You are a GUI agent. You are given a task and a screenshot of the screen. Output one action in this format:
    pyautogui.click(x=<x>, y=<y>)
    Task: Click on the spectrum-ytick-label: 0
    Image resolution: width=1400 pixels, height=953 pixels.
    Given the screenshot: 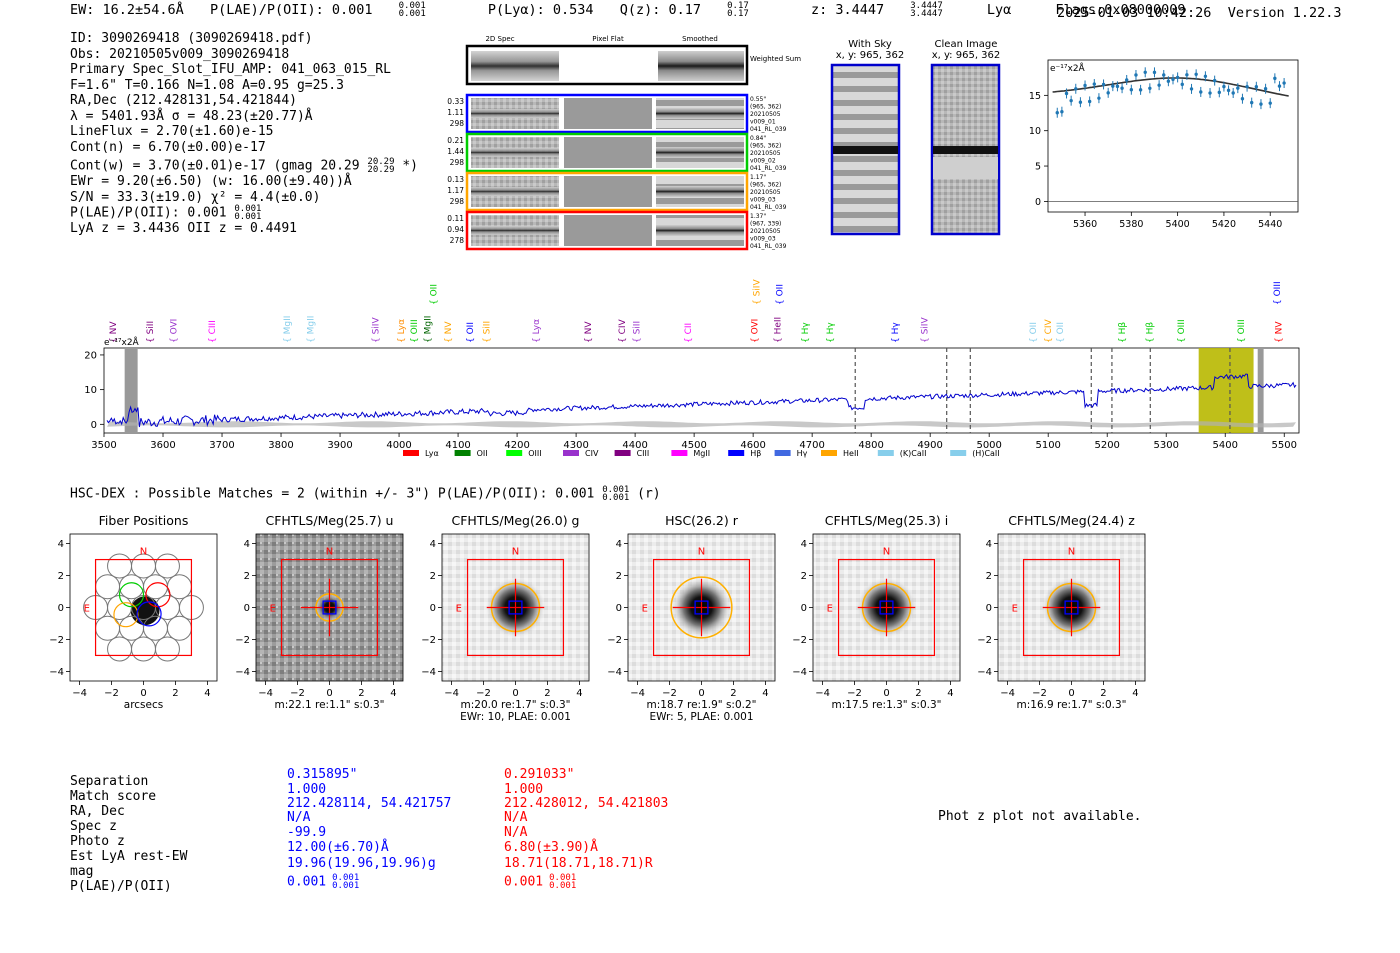 What is the action you would take?
    pyautogui.click(x=94, y=425)
    